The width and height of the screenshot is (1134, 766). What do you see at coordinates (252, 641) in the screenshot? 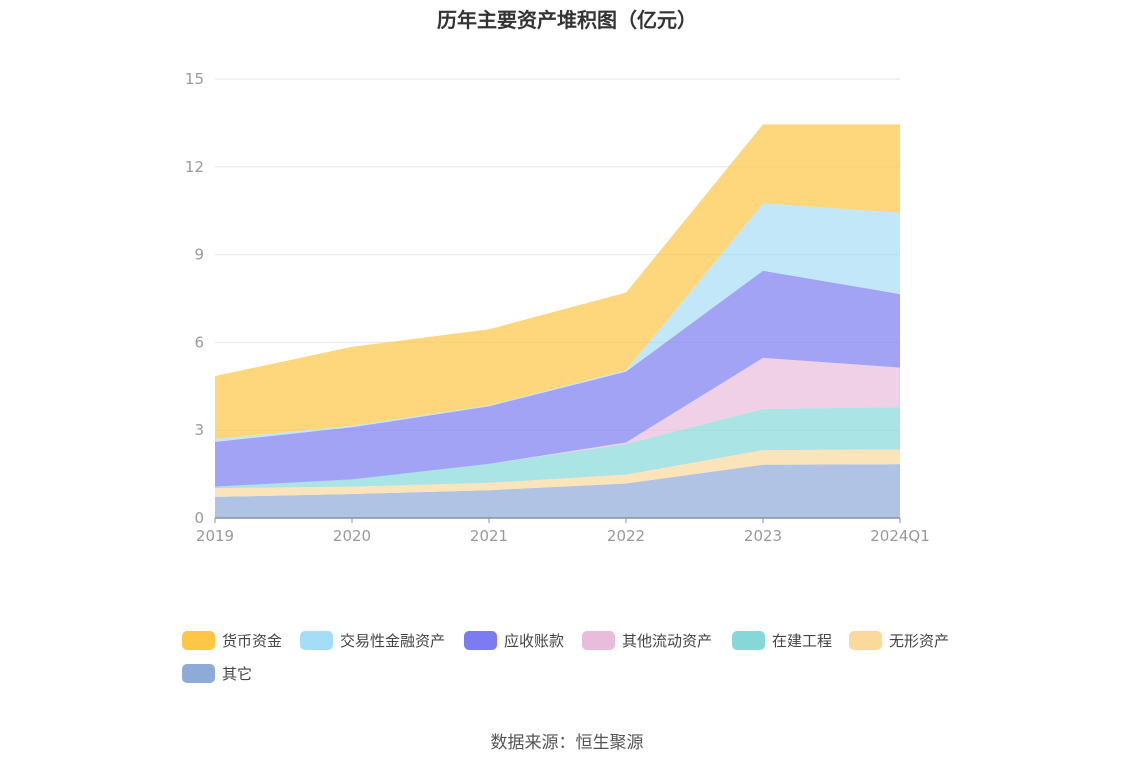
I see `legend-label: 货币资金` at bounding box center [252, 641].